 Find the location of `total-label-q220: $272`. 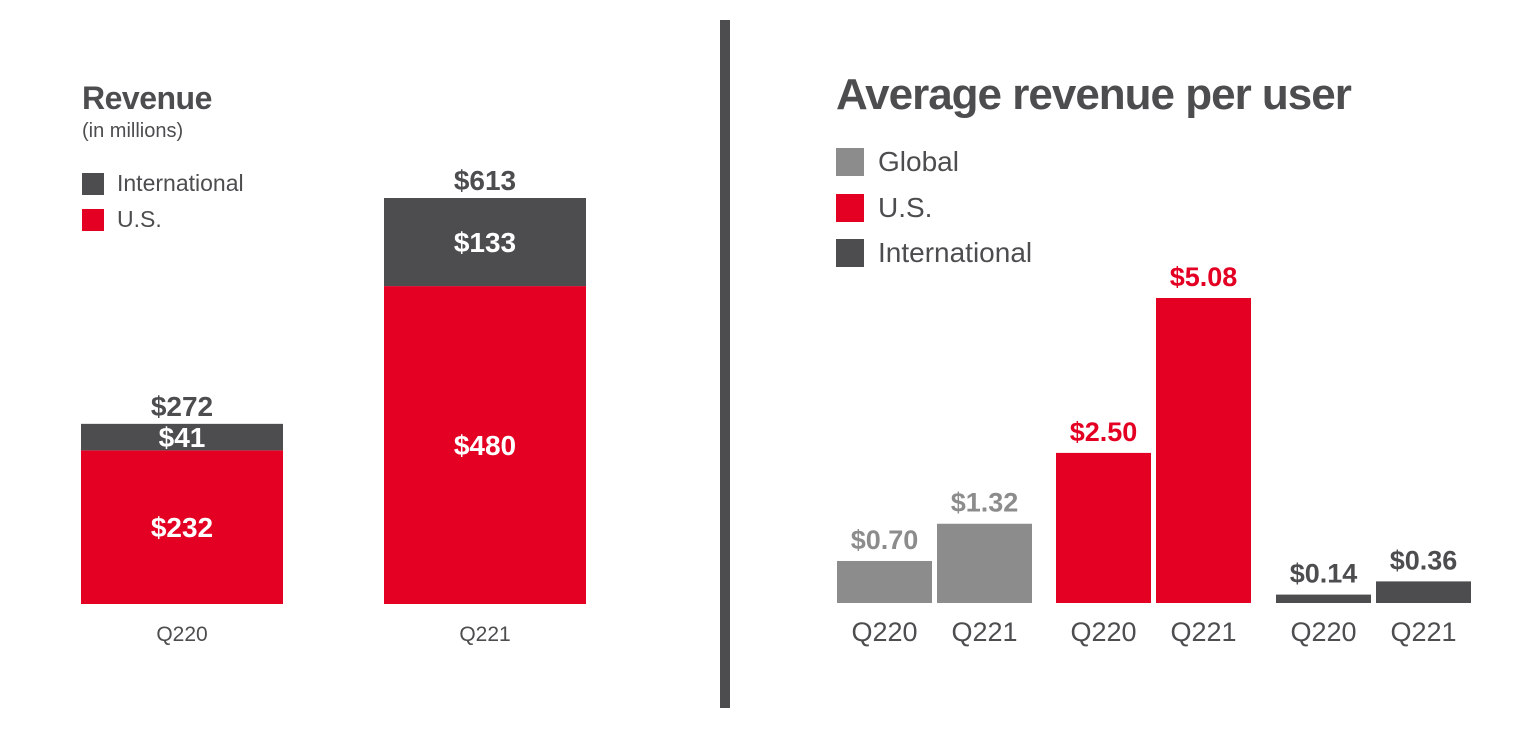

total-label-q220: $272 is located at coordinates (182, 406).